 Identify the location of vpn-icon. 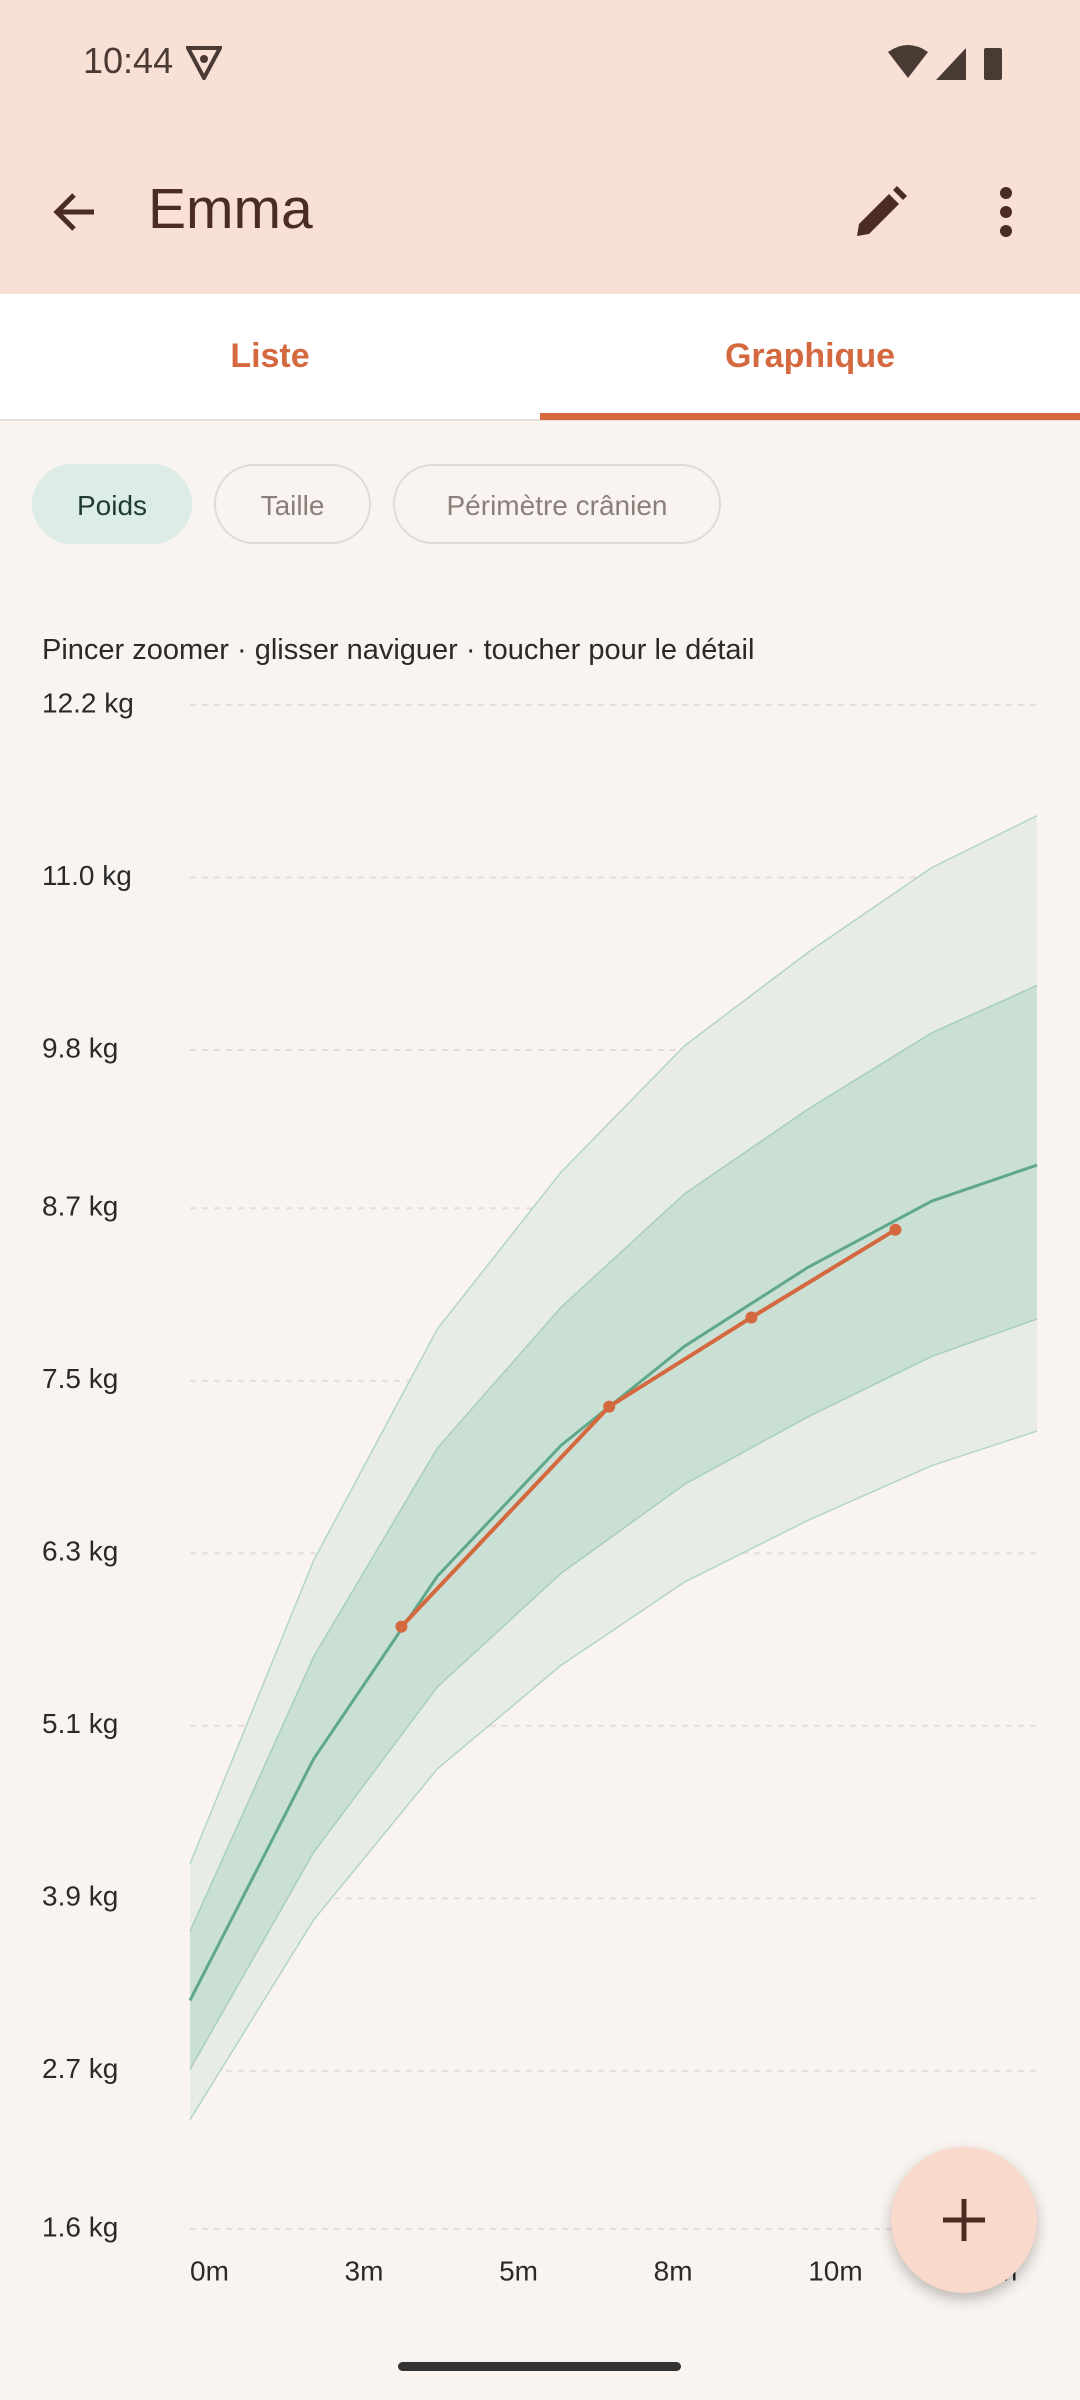
(204, 63).